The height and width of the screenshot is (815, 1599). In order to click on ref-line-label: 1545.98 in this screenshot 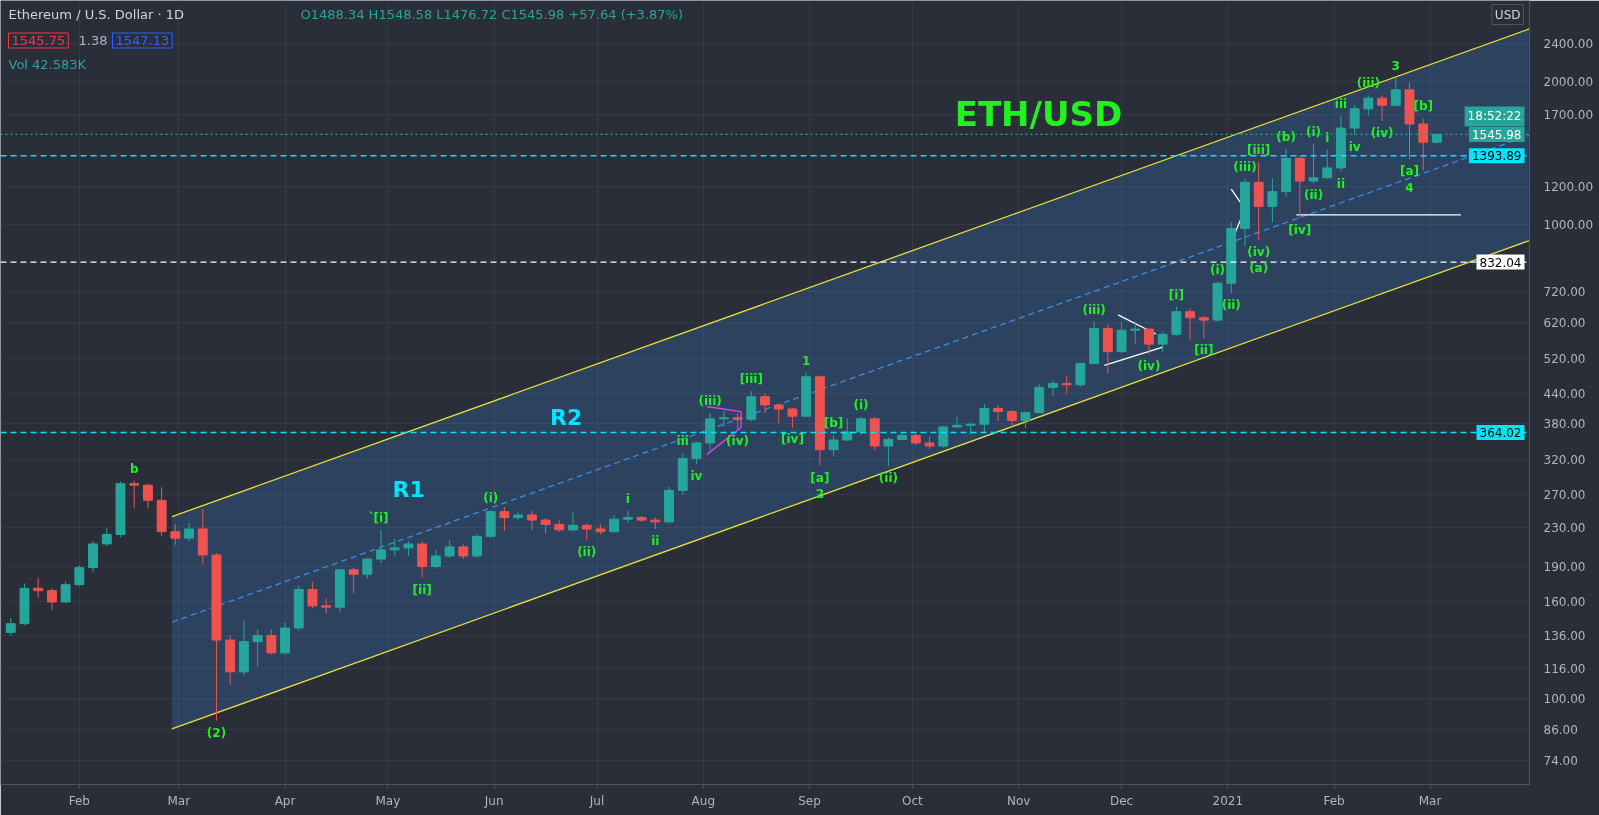, I will do `click(1496, 134)`.